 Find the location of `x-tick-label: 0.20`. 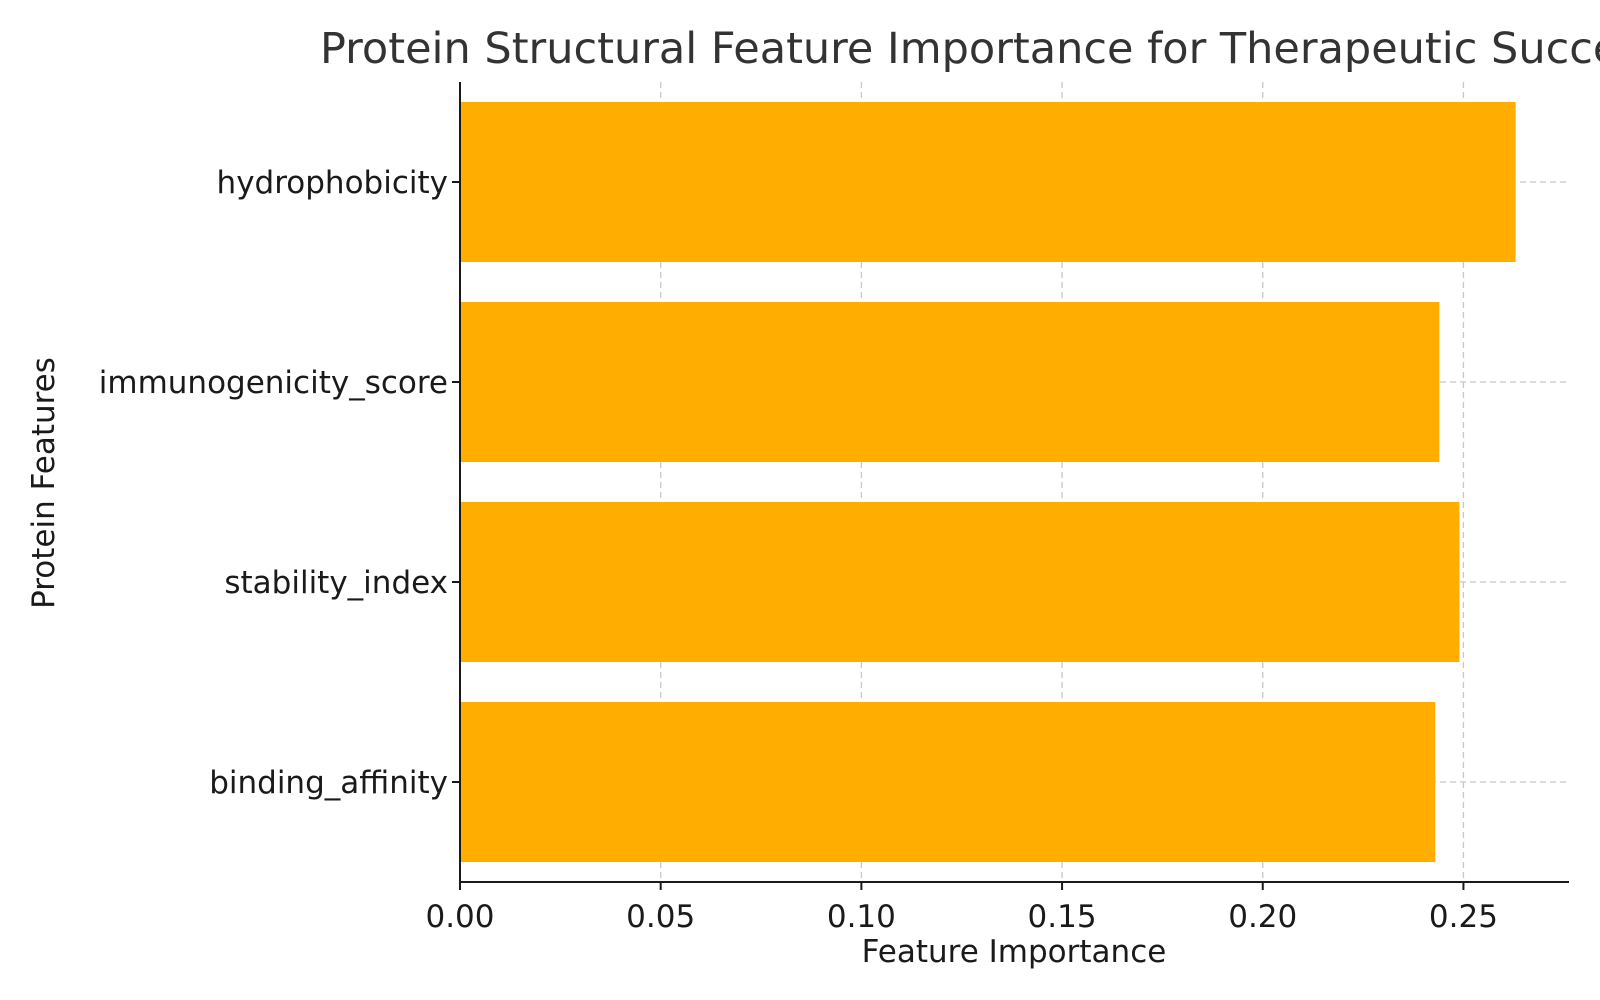

x-tick-label: 0.20 is located at coordinates (1262, 917).